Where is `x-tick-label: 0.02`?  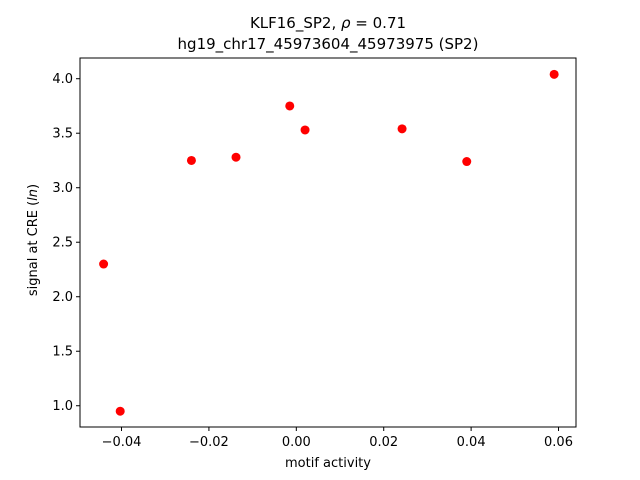
x-tick-label: 0.02 is located at coordinates (383, 442).